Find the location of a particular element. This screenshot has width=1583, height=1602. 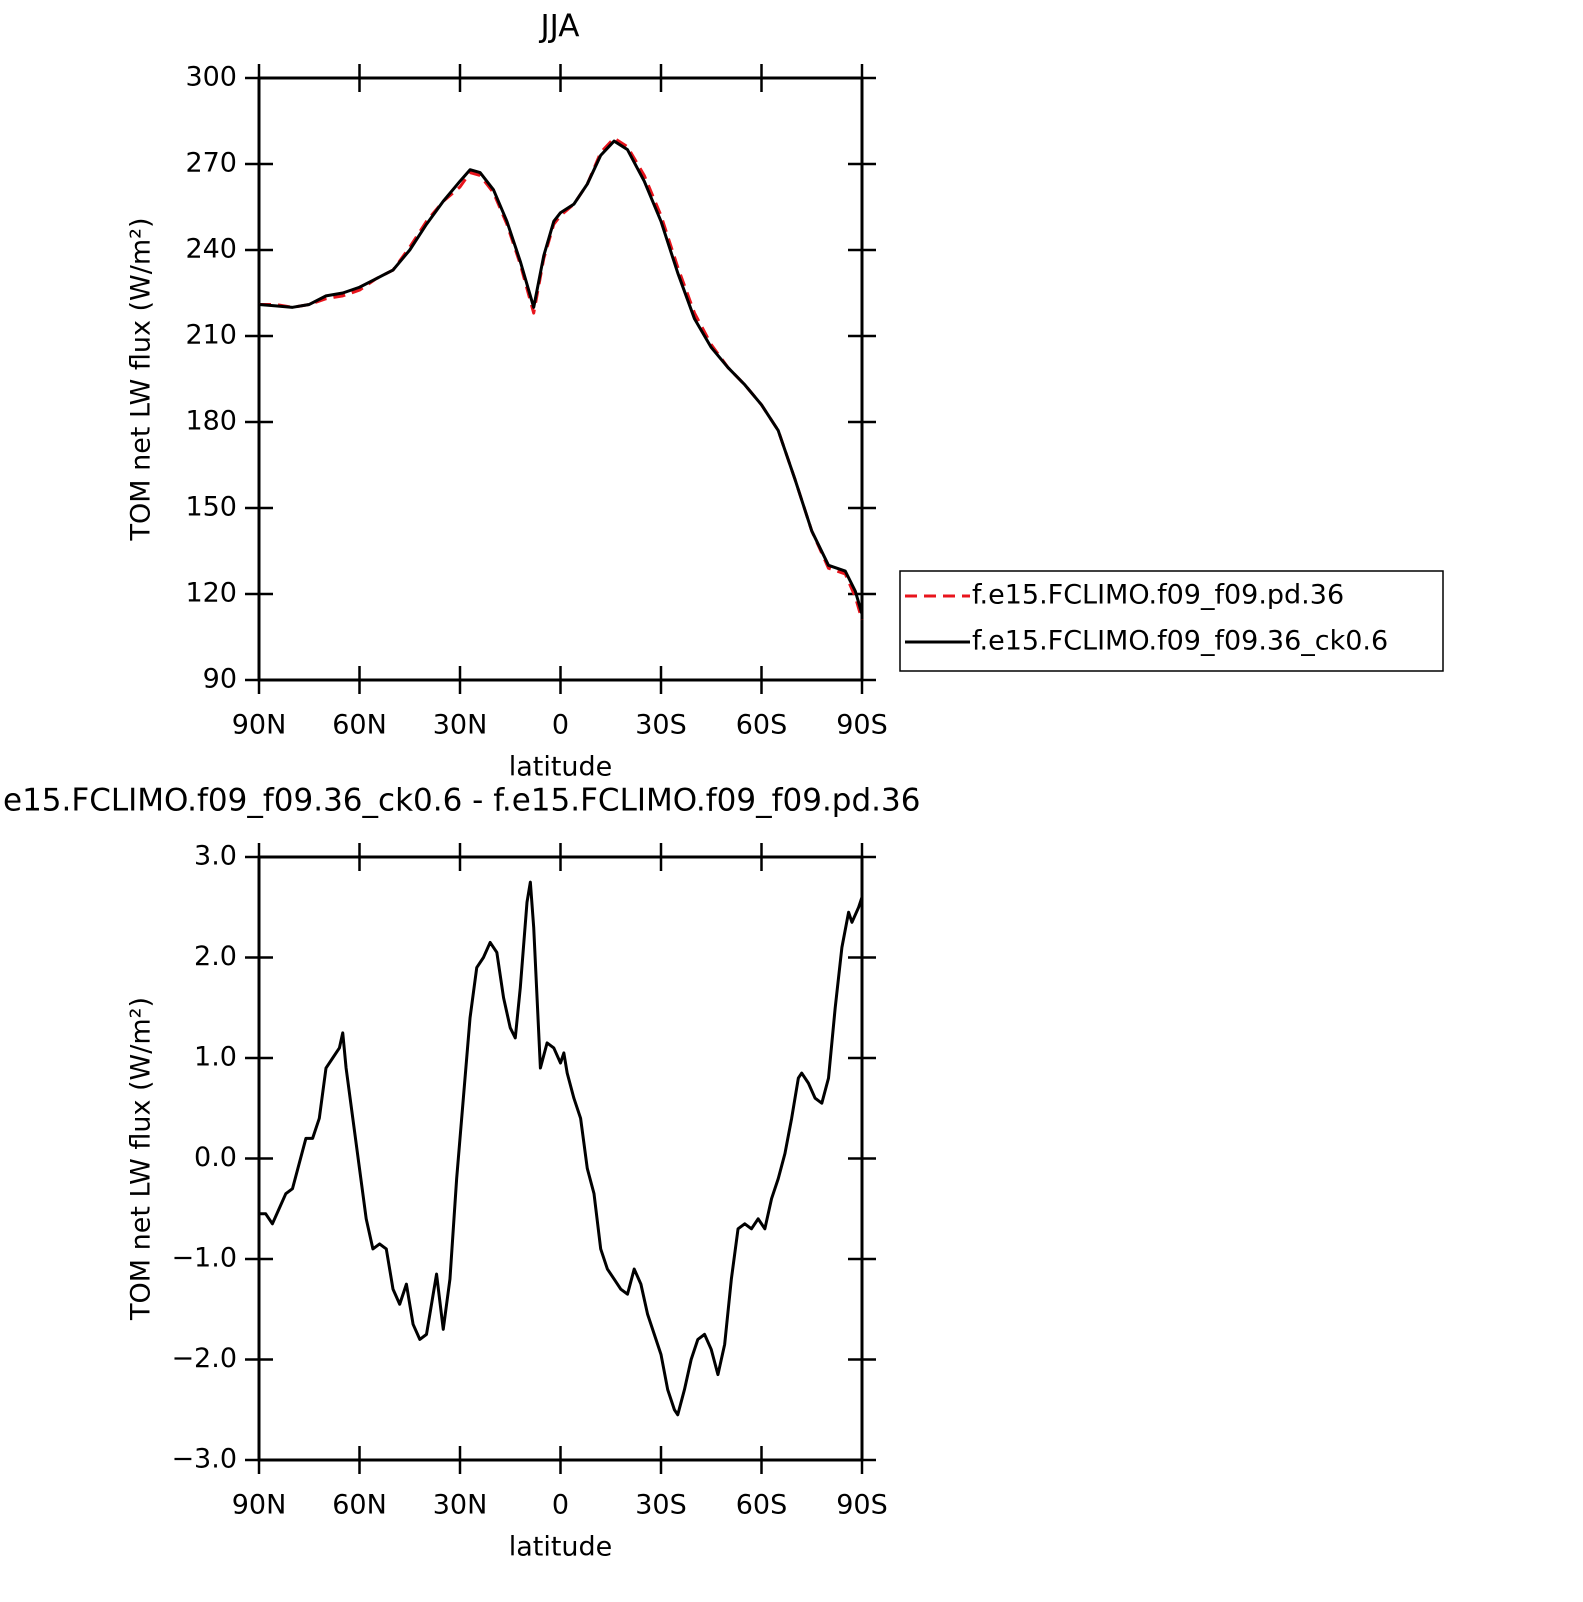

legend-box is located at coordinates (1171, 621).